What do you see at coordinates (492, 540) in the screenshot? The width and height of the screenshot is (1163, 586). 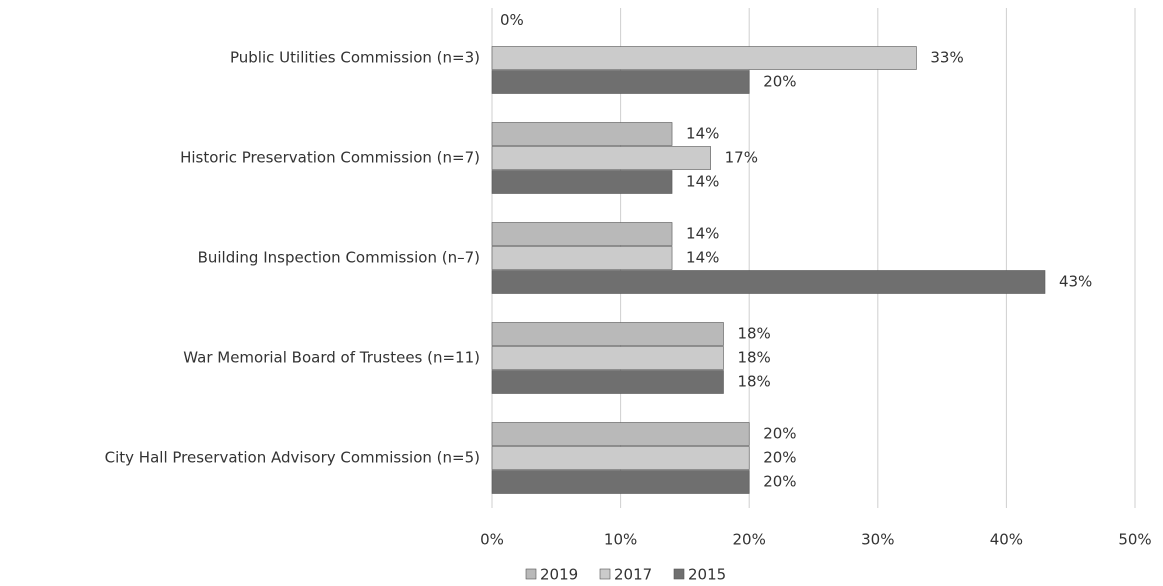 I see `x-tick-label: 0%` at bounding box center [492, 540].